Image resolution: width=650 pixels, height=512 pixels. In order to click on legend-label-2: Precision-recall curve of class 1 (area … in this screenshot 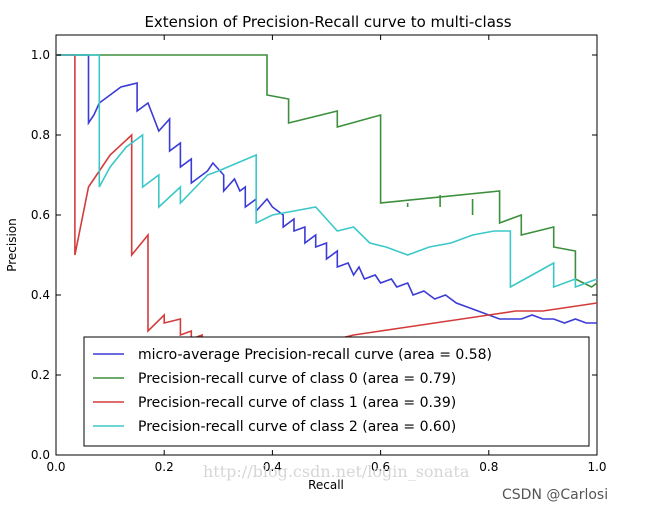, I will do `click(297, 403)`.